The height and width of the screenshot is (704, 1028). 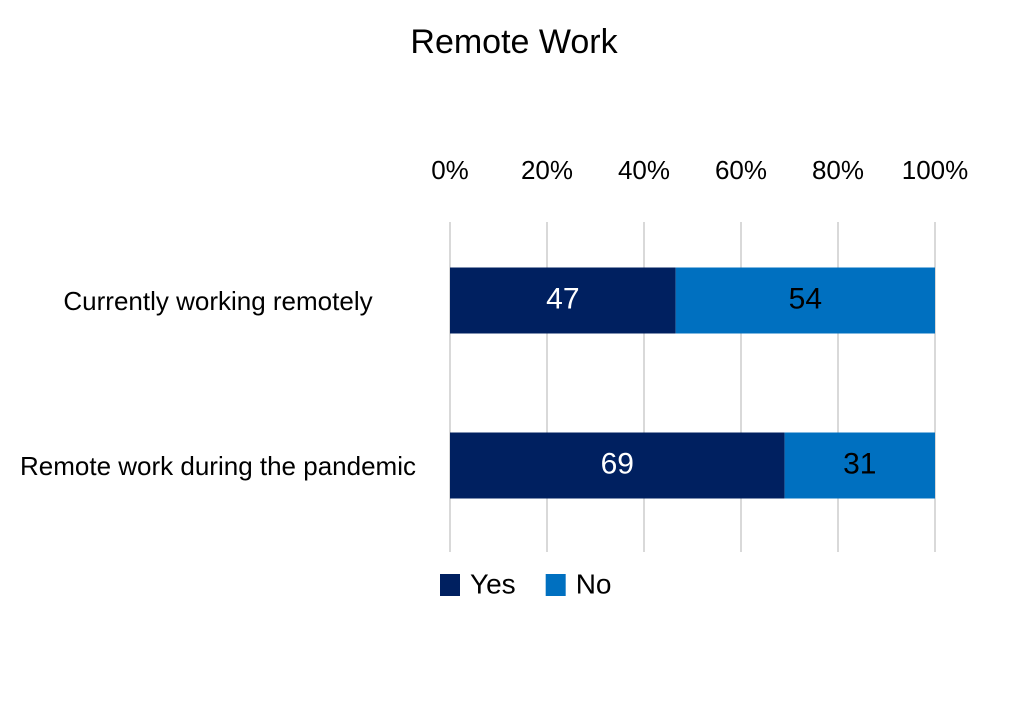 I want to click on y-tick-label: Currently working remotely, so click(x=218, y=300).